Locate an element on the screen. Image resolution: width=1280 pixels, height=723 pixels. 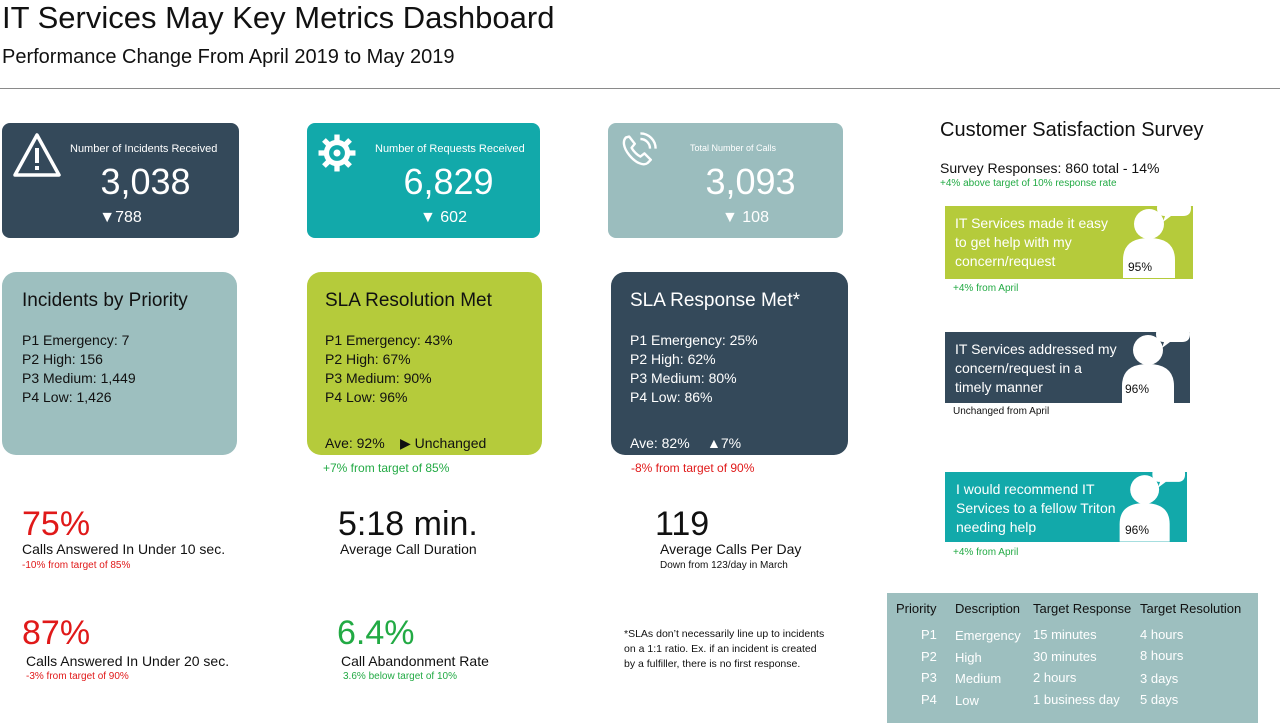
table-cell: 5 days is located at coordinates (1159, 699).